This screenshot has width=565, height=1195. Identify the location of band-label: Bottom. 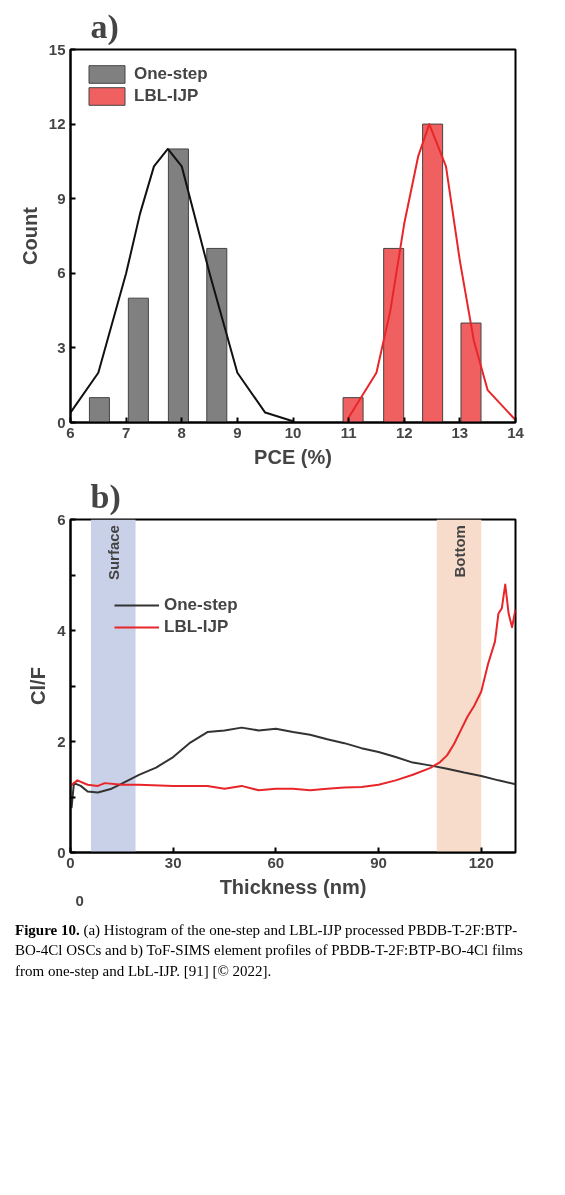
(459, 551).